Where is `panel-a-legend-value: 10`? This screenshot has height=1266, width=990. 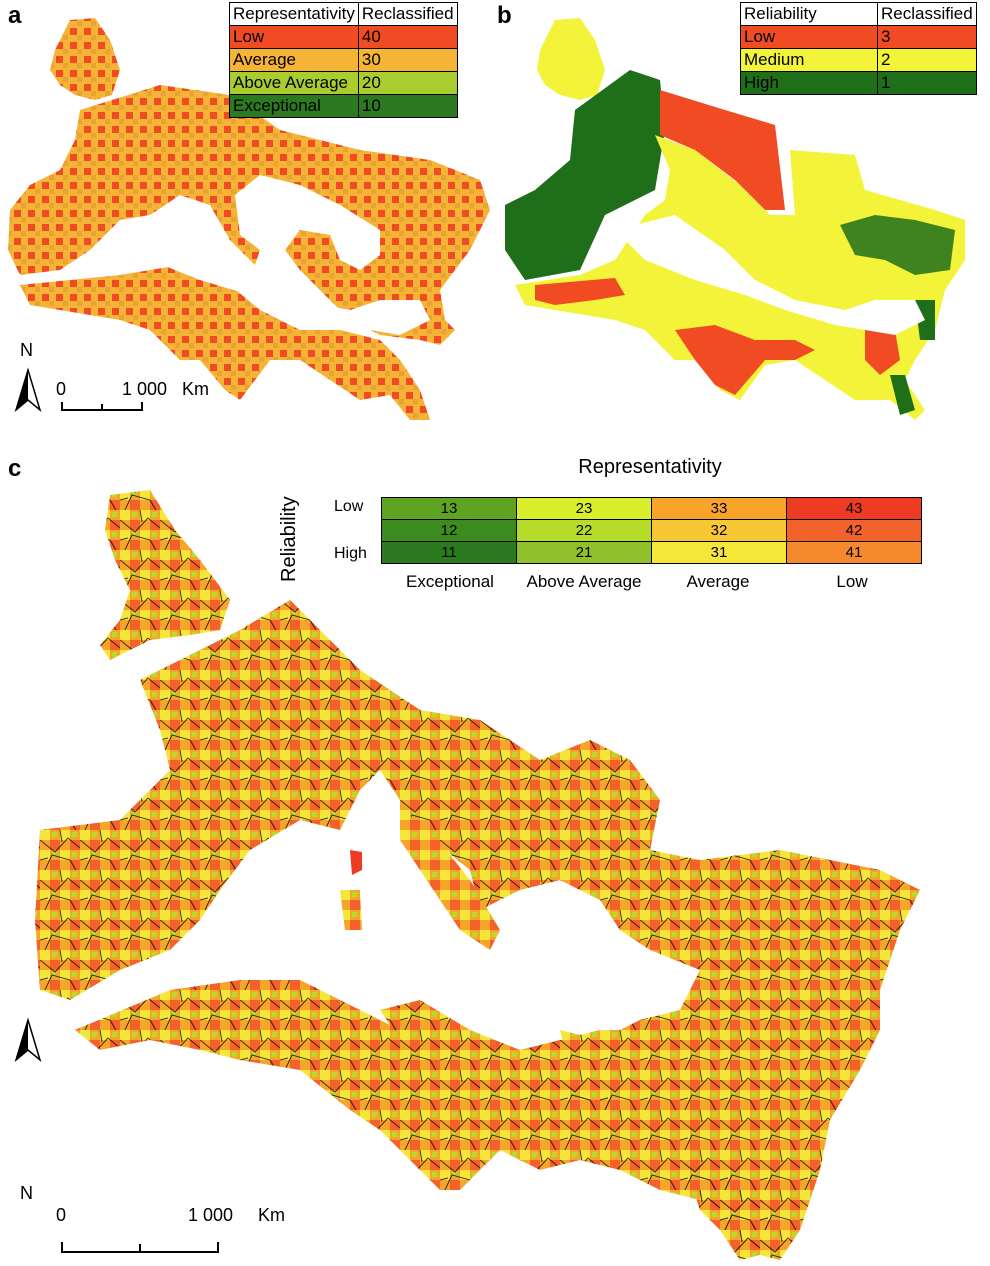 panel-a-legend-value: 10 is located at coordinates (407, 106).